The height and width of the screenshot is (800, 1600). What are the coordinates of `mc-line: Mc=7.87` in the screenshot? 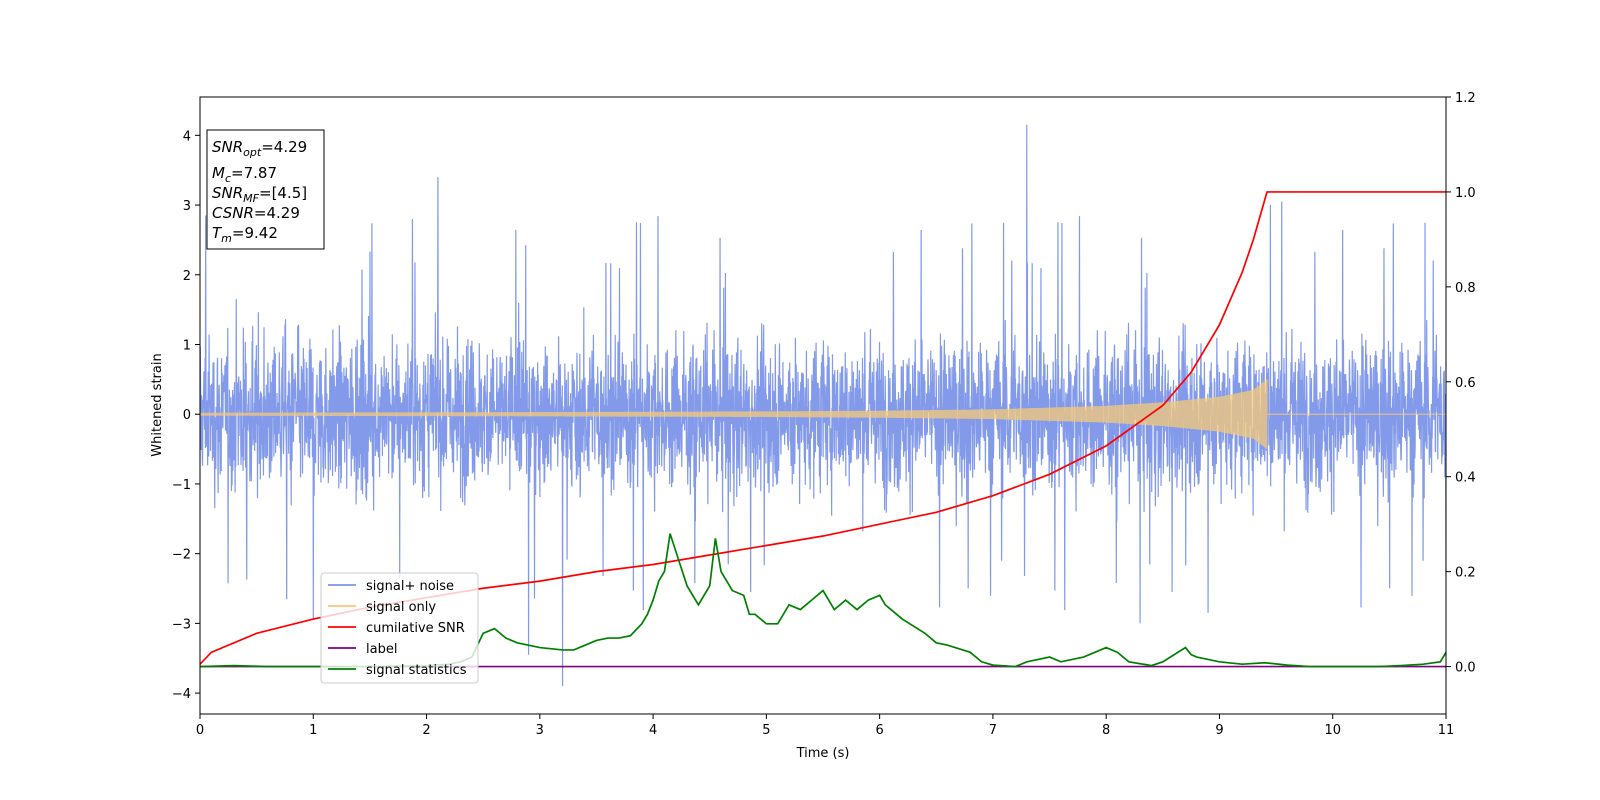 It's located at (244, 174).